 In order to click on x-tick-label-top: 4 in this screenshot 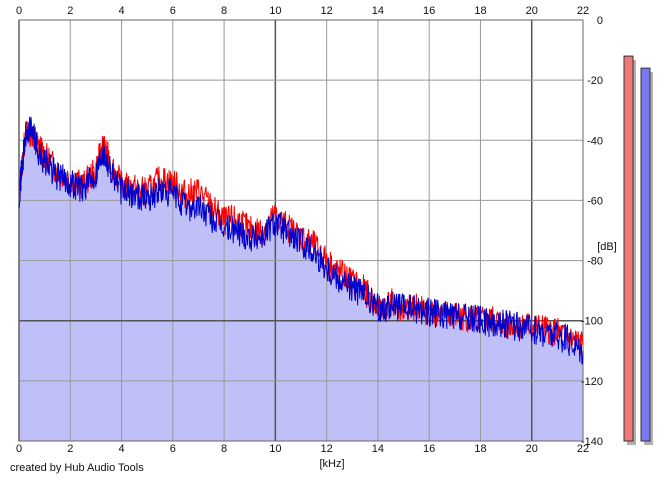, I will do `click(121, 11)`.